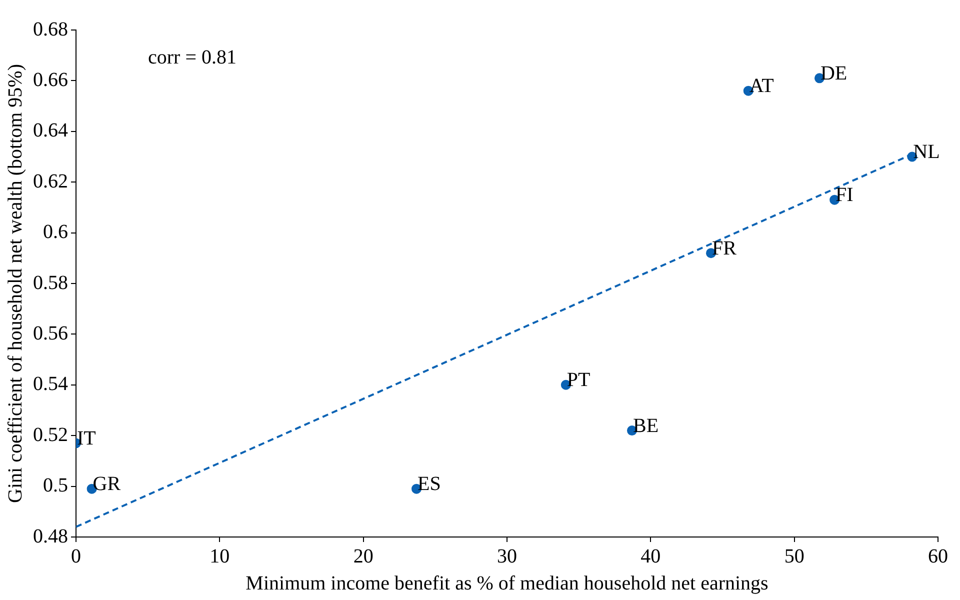 This screenshot has width=960, height=600. What do you see at coordinates (50, 29) in the screenshot?
I see `y-tick-label: 0.68` at bounding box center [50, 29].